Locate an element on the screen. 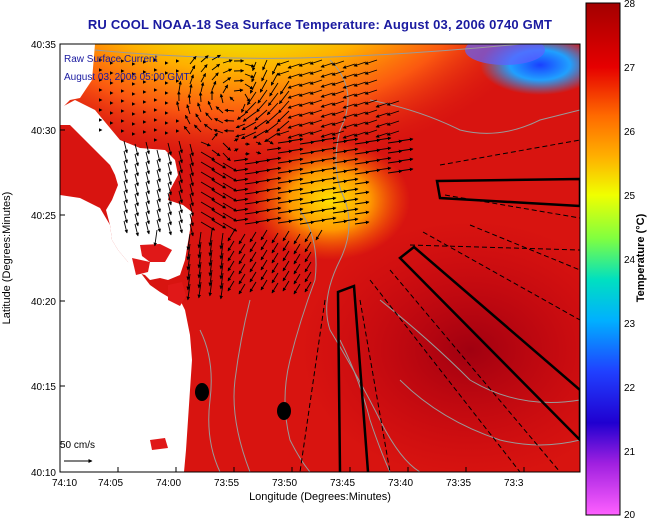 The image size is (651, 518). x-tick-label: 73:50 is located at coordinates (284, 483).